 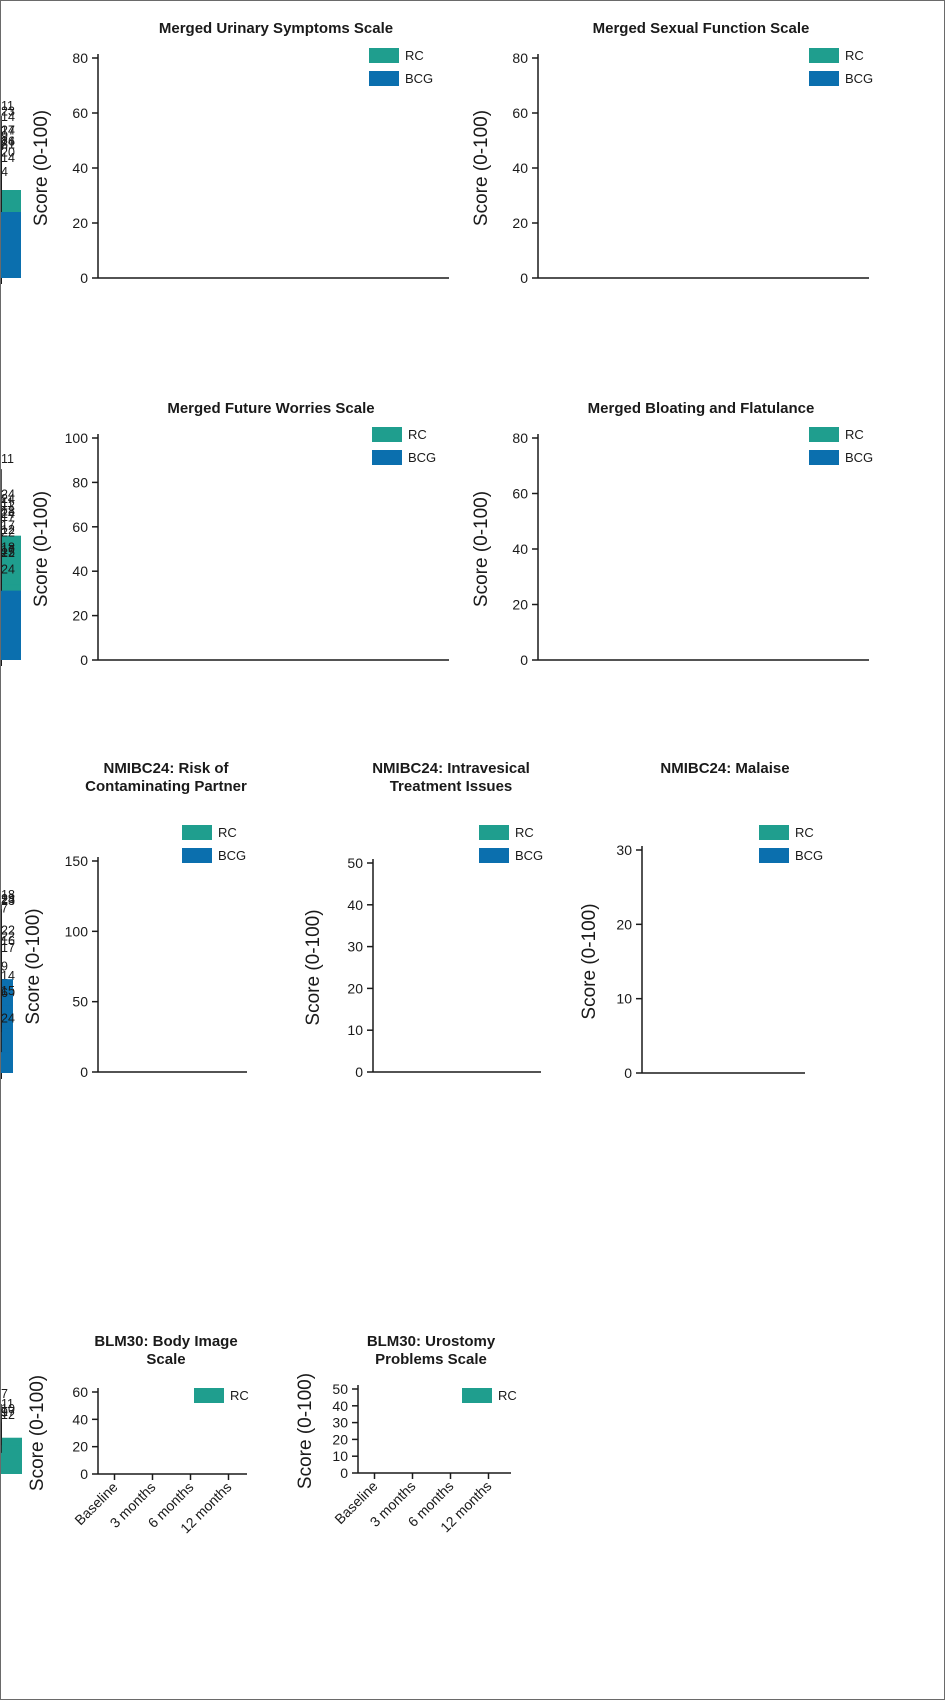 What do you see at coordinates (8, 895) in the screenshot?
I see `sample-size-label: 18` at bounding box center [8, 895].